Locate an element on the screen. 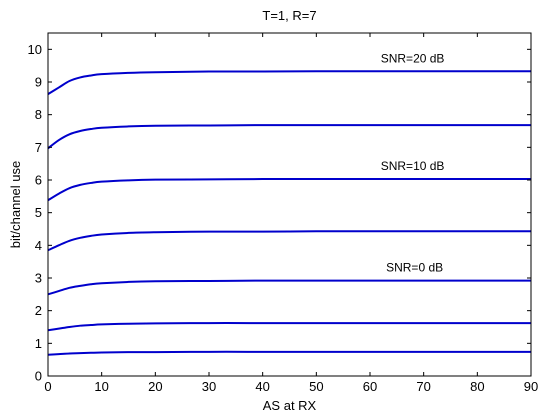 The width and height of the screenshot is (543, 414). y-tick-label: 0 is located at coordinates (38, 376).